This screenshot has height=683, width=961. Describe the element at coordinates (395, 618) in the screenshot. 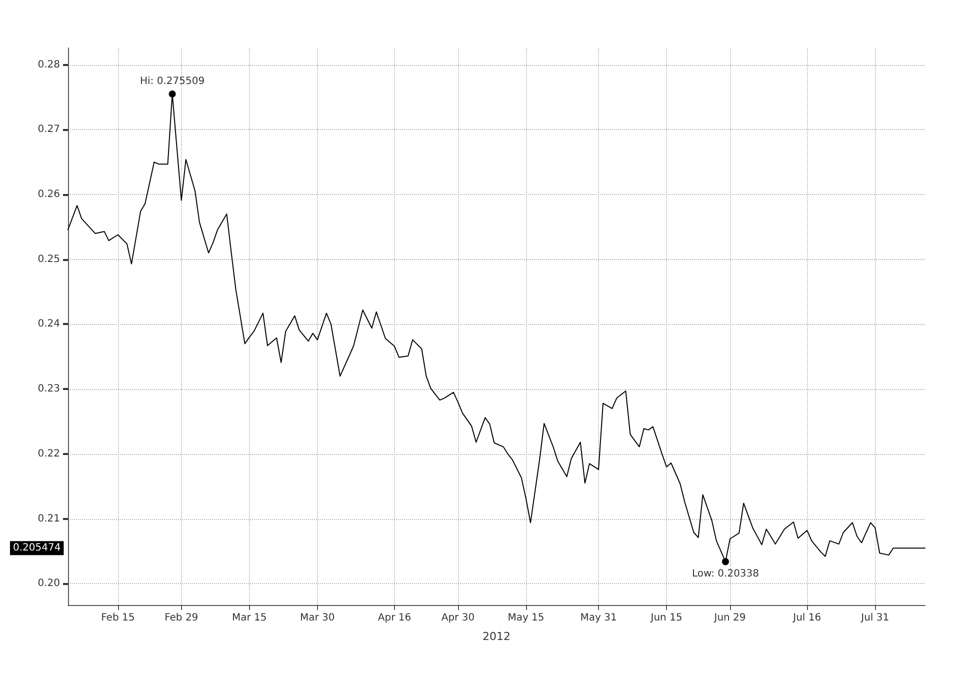

I see `x-tick-label: Apr 16` at that location.